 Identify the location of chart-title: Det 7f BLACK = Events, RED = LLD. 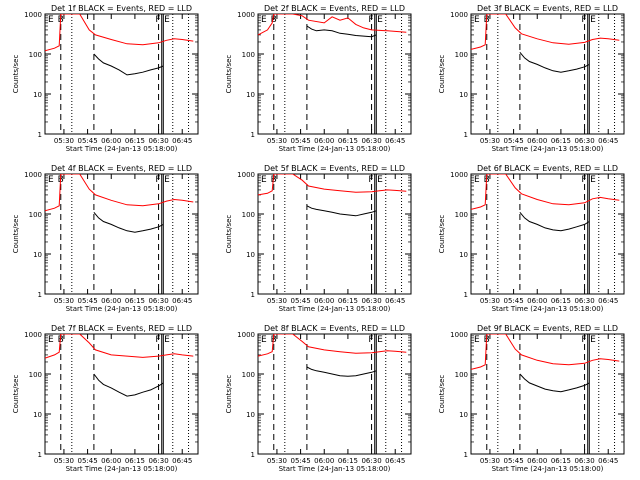
(121, 328).